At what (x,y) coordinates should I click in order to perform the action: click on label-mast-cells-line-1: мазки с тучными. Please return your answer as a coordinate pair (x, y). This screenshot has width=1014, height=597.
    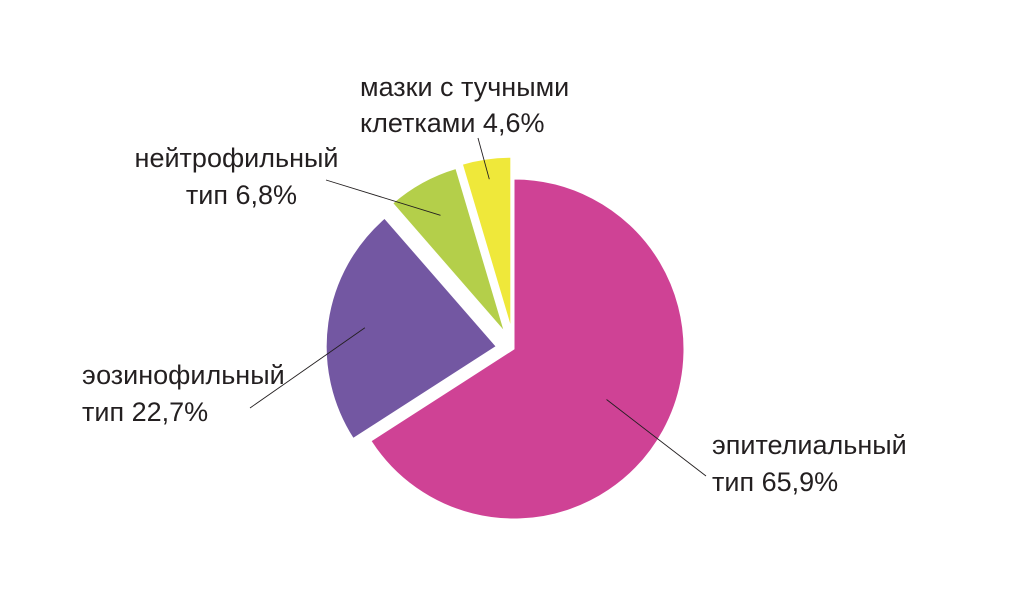
    Looking at the image, I should click on (464, 87).